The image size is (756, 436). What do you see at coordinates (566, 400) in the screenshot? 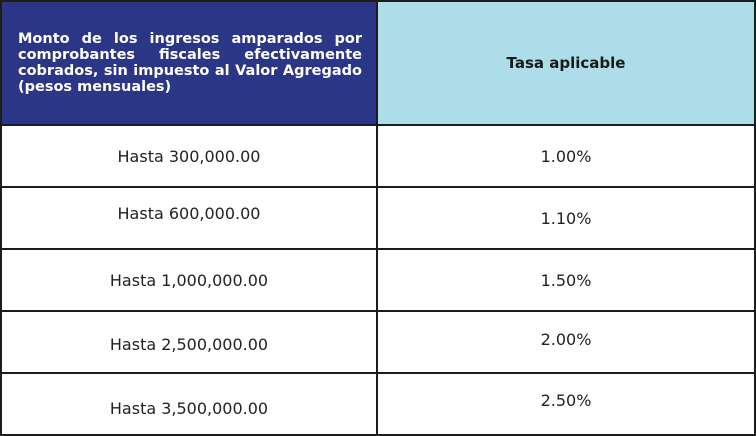
I see `rate-value: 2.50%` at bounding box center [566, 400].